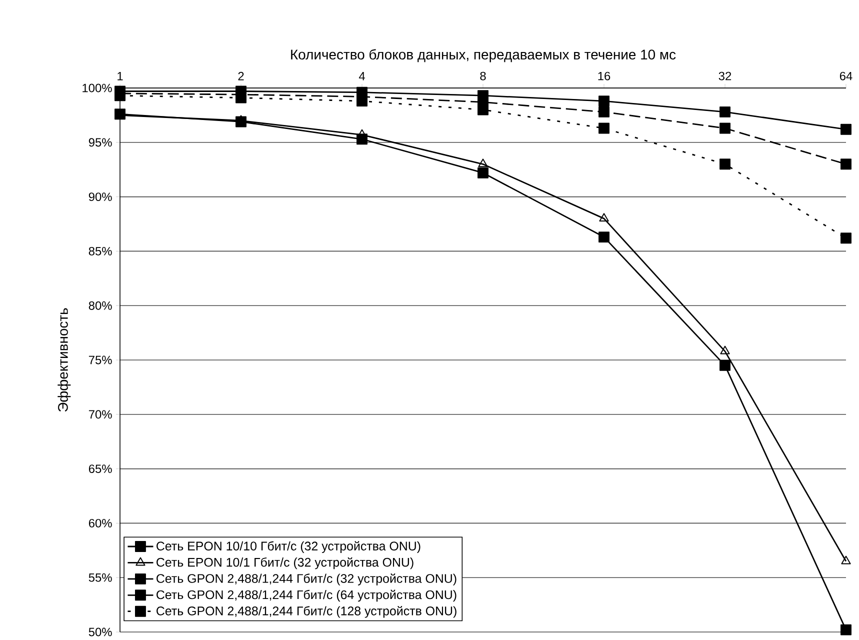  Describe the element at coordinates (288, 547) in the screenshot. I see `legend-label: Сеть EPON 10/10 Гбит/с (32 устройства ONU)` at that location.